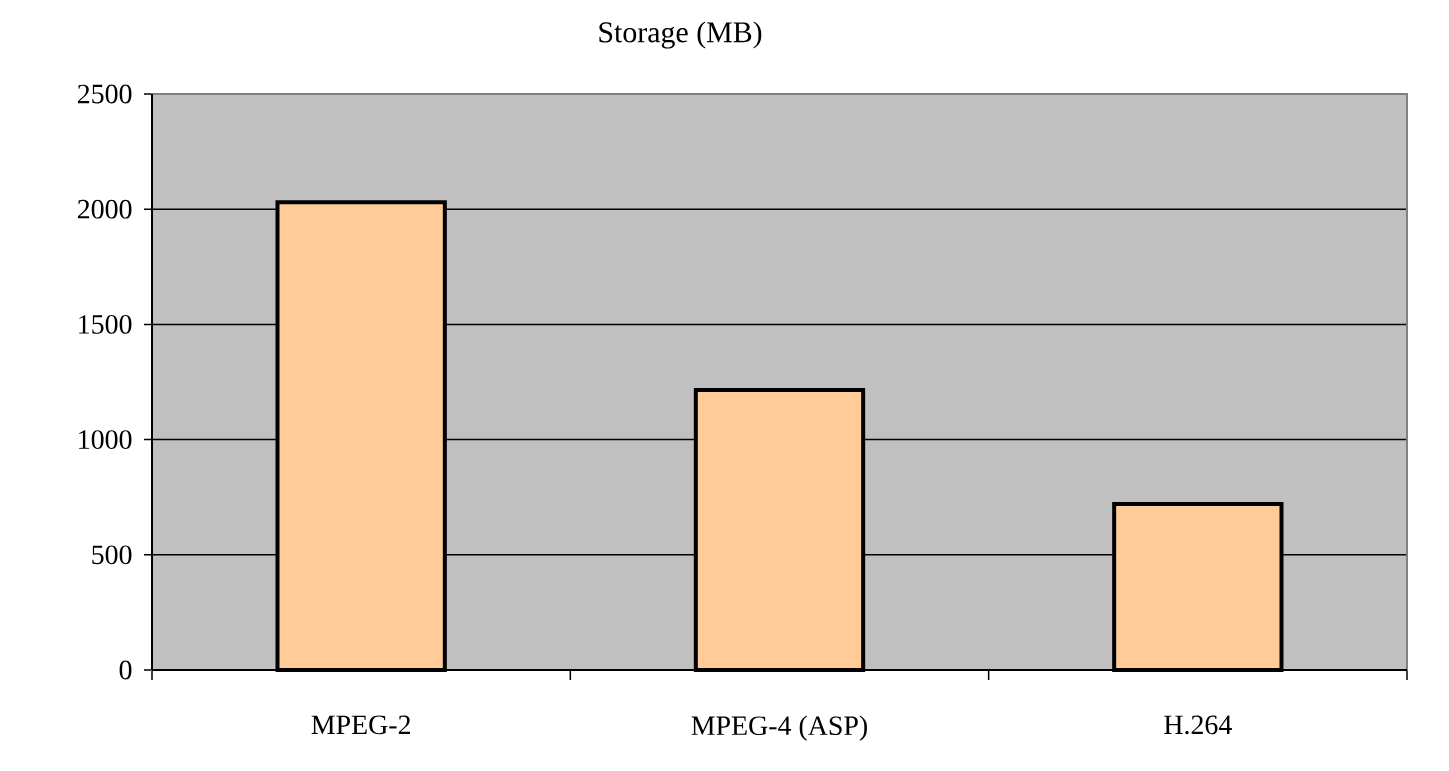 The image size is (1449, 771). I want to click on y-tick-label: 1500, so click(105, 324).